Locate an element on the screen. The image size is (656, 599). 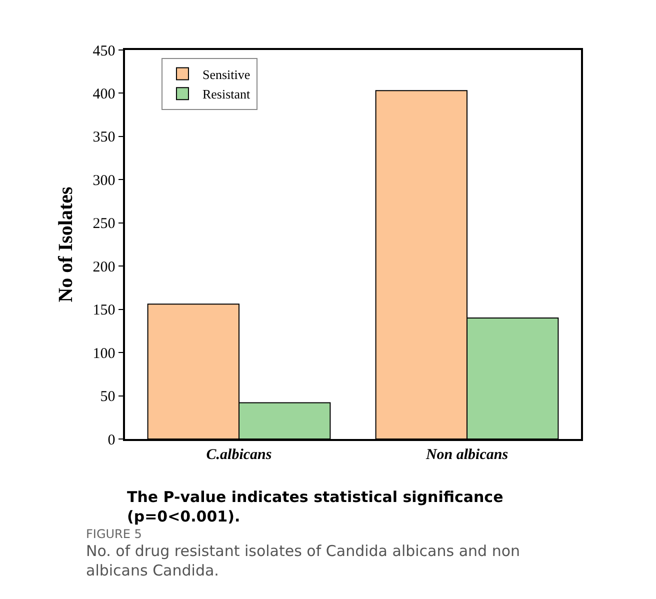
y-axis-title: No of Isolates is located at coordinates (65, 244).